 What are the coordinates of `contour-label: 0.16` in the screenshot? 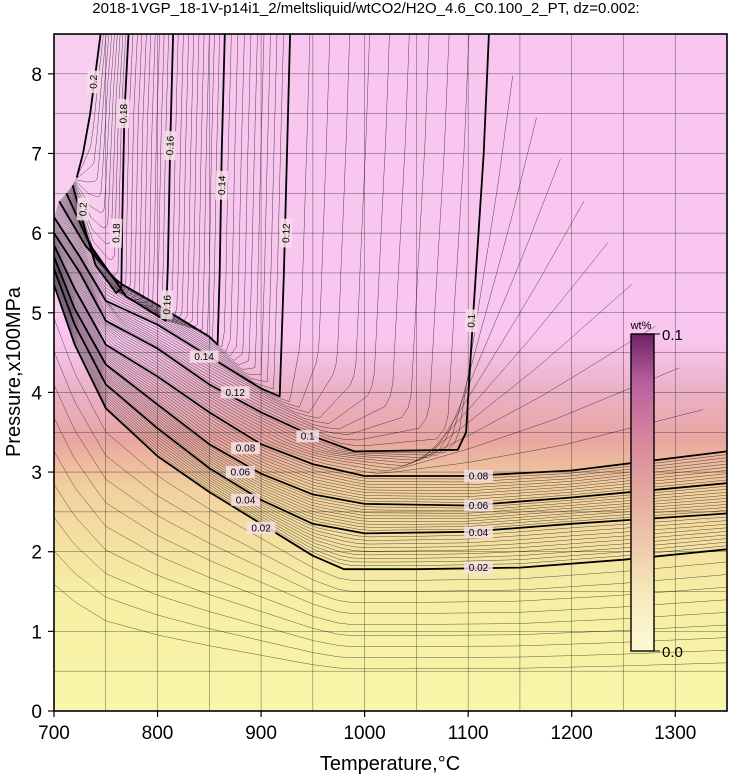 It's located at (167, 305).